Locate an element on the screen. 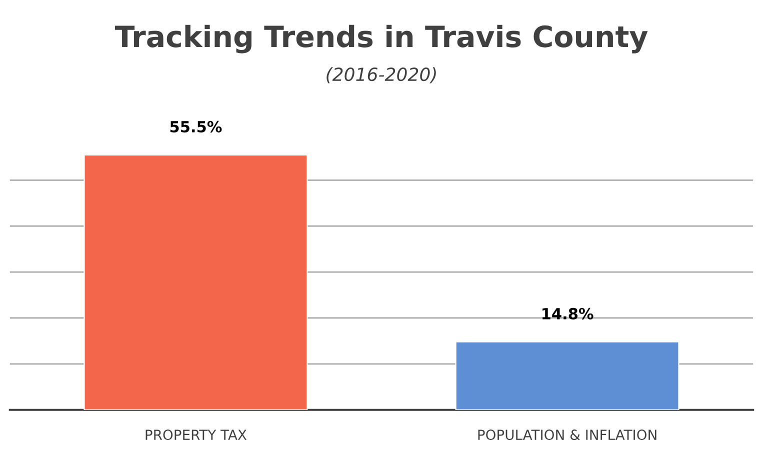 This screenshot has width=763, height=460. data-label: 14.8% is located at coordinates (568, 314).